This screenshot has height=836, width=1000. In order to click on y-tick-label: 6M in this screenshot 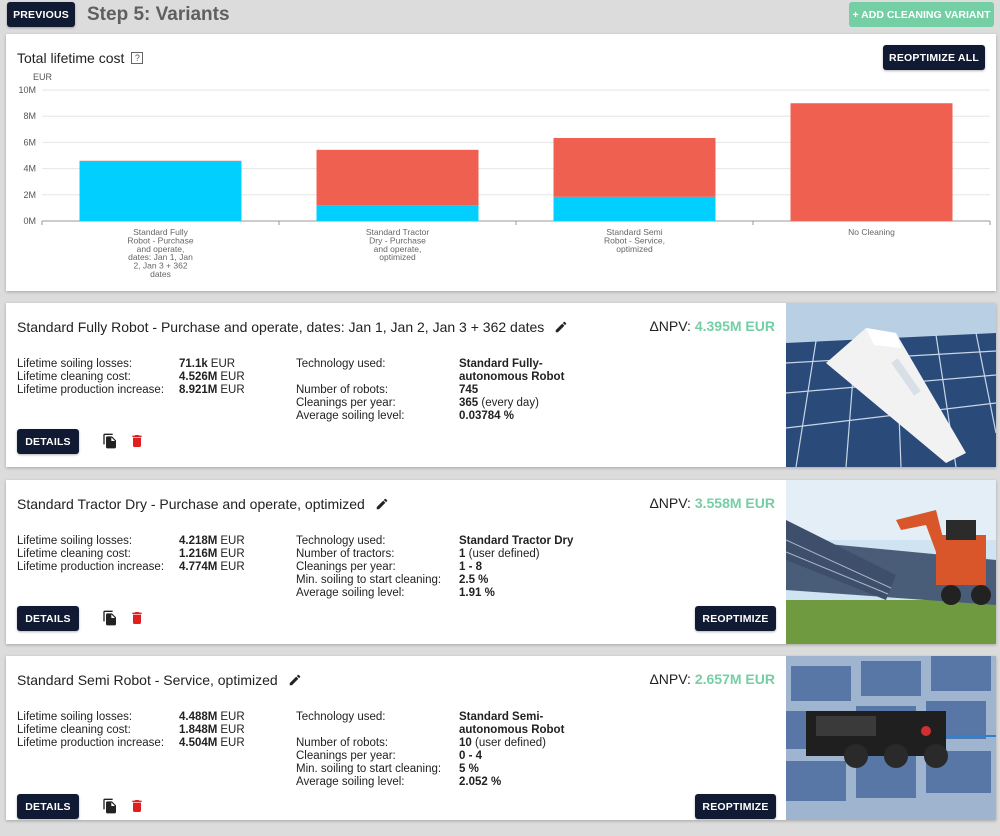, I will do `click(29, 142)`.